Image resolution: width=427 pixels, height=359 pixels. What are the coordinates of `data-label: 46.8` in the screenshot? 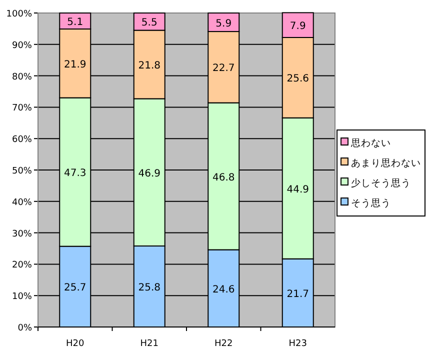 It's located at (223, 178).